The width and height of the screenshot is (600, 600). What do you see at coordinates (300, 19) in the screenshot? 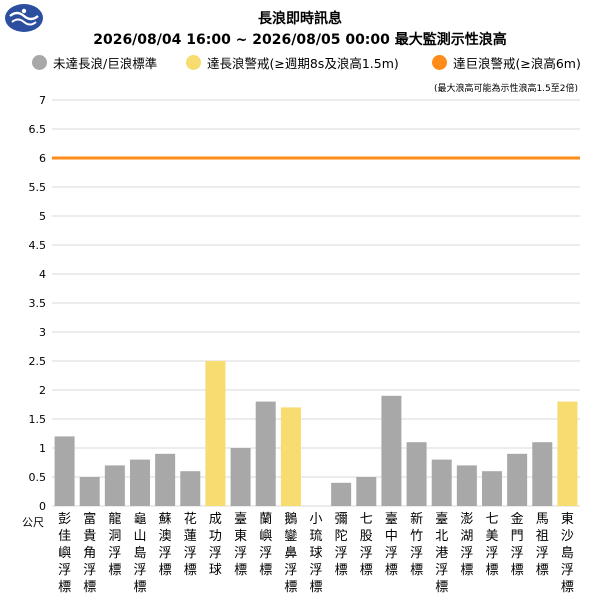
I see `chart-title: 長浪即時訊息` at bounding box center [300, 19].